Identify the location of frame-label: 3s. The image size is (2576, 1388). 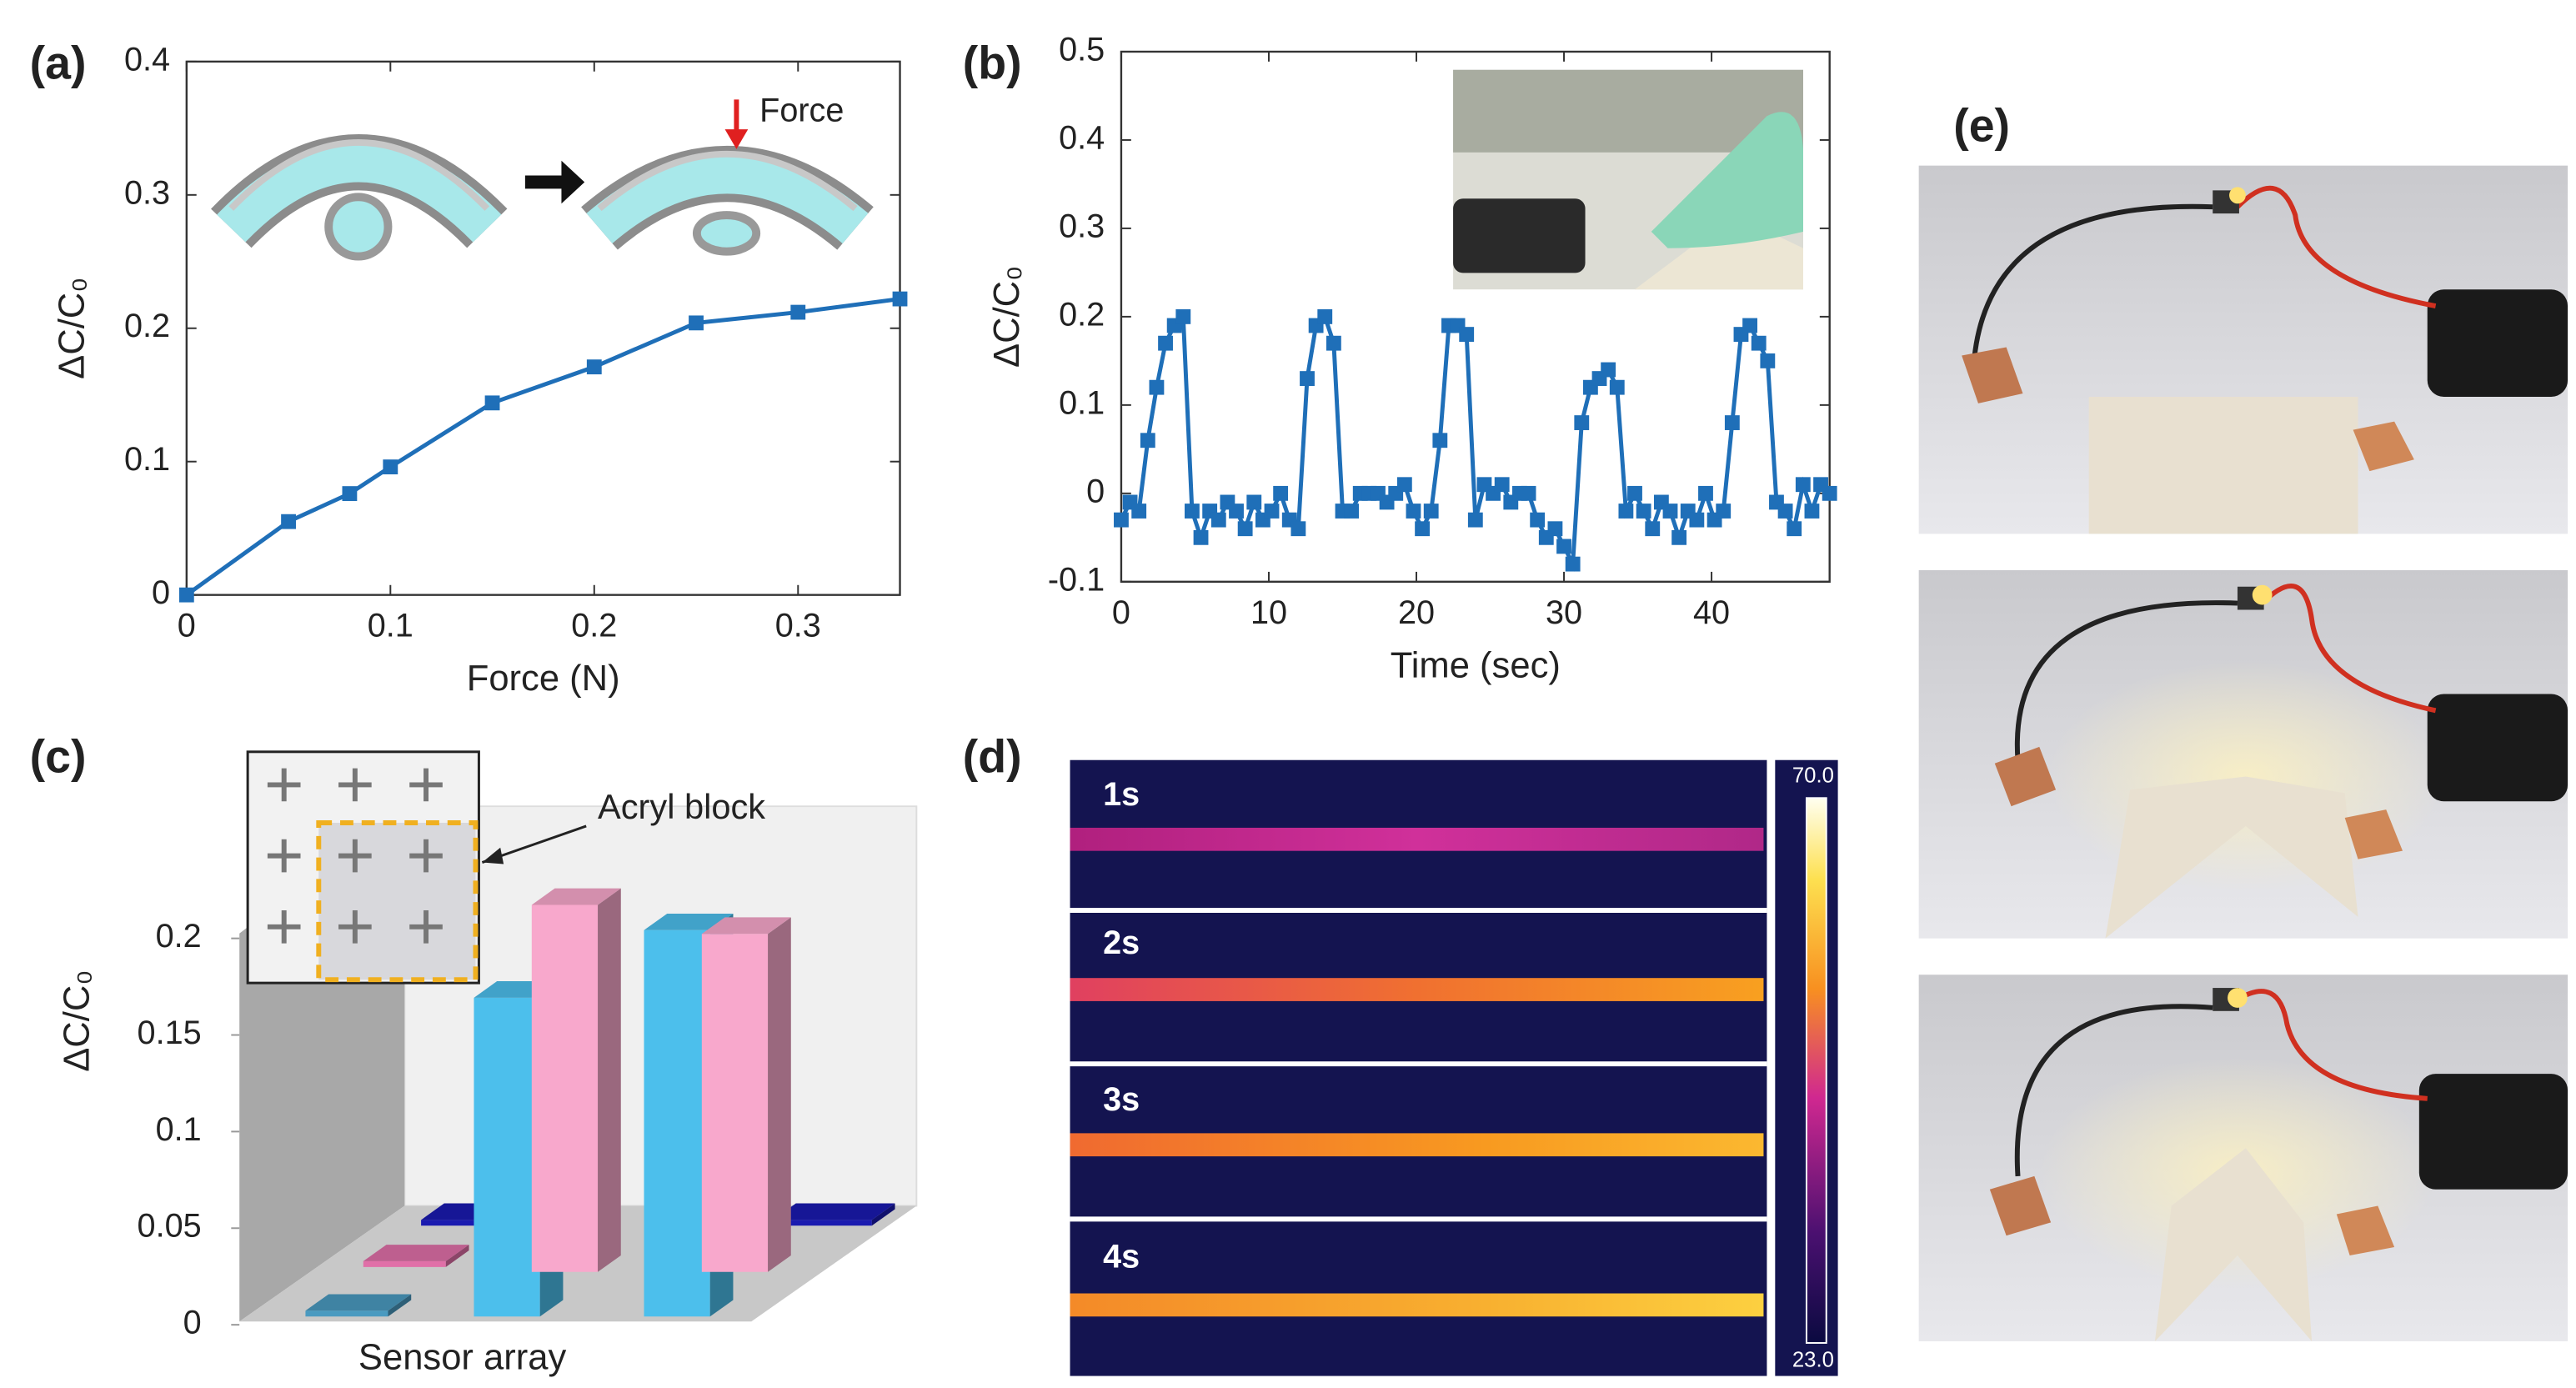
(1121, 1099).